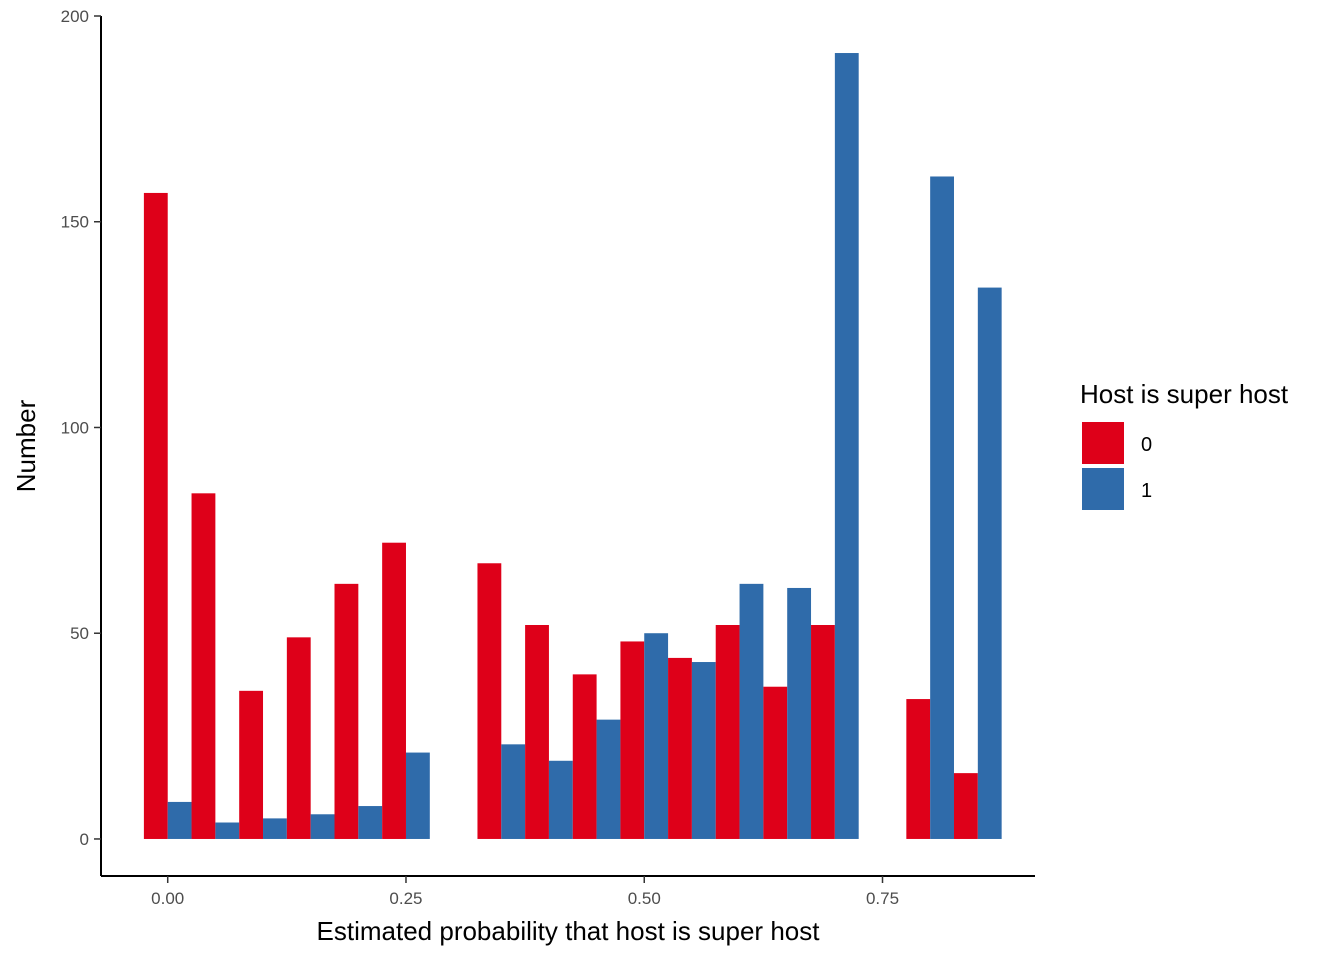  I want to click on legend-items: 01, so click(1117, 466).